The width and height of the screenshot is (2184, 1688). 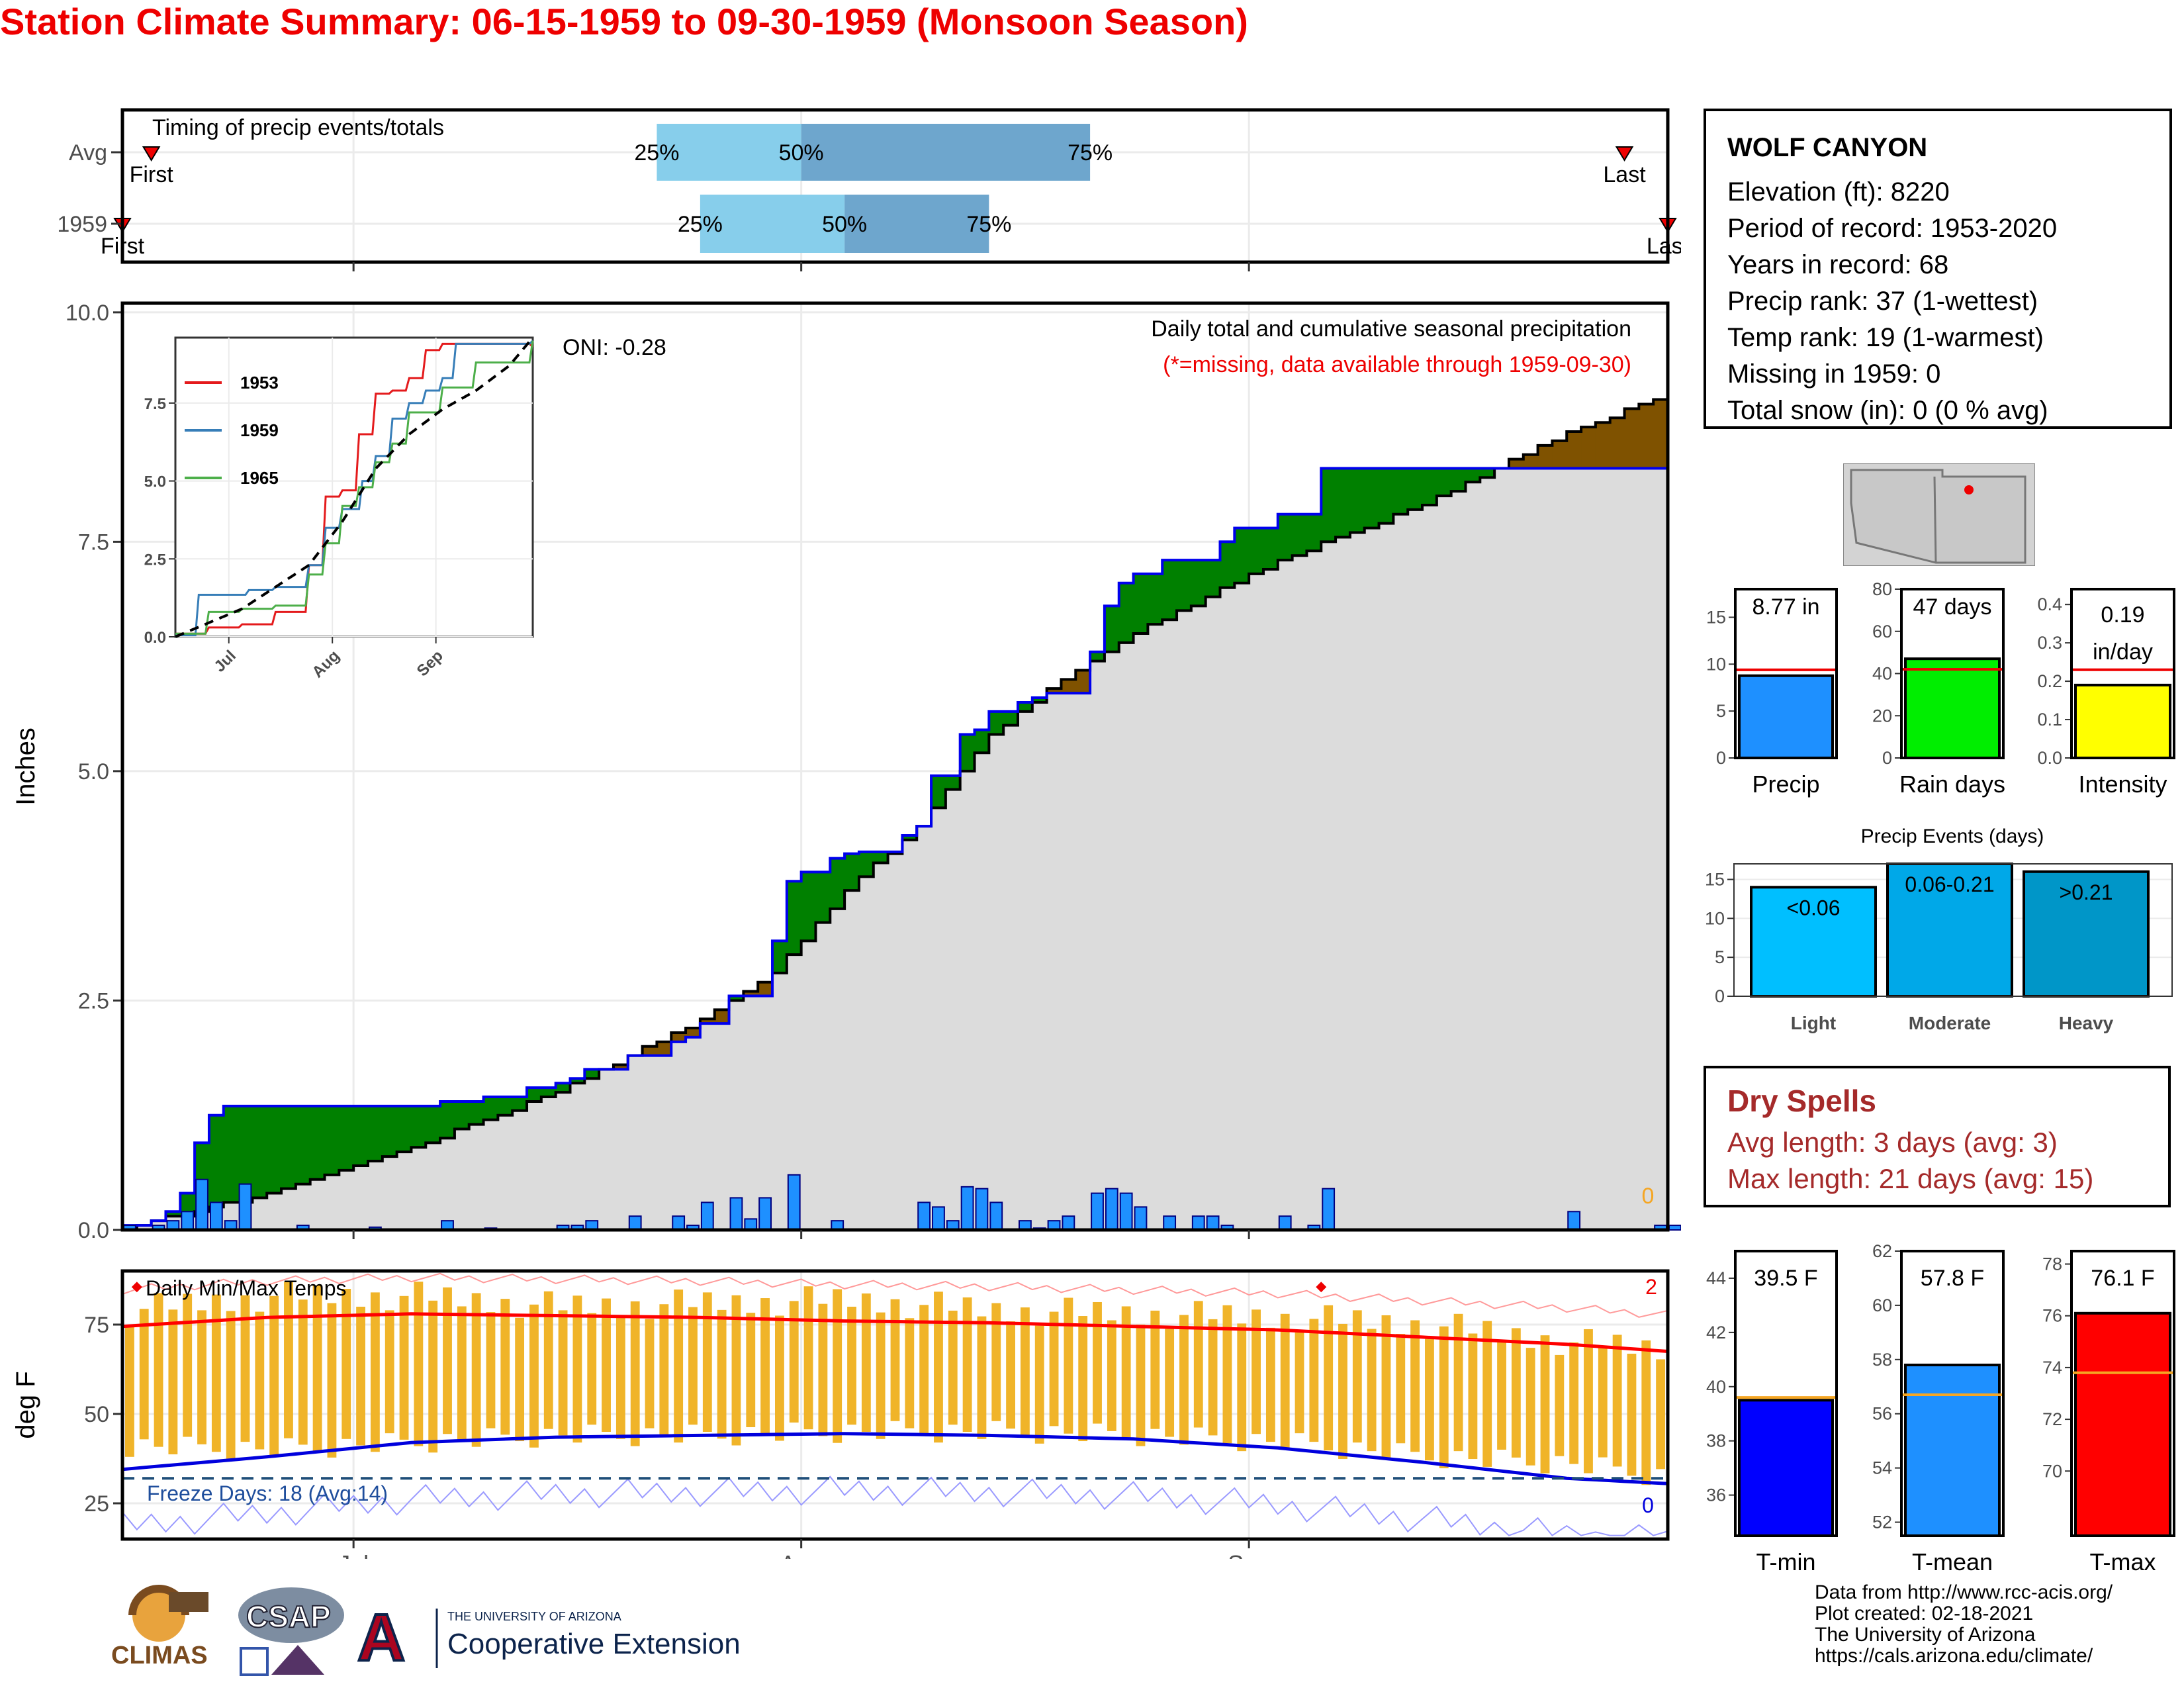 What do you see at coordinates (1838, 264) in the screenshot?
I see `station-years: Years in record: 68` at bounding box center [1838, 264].